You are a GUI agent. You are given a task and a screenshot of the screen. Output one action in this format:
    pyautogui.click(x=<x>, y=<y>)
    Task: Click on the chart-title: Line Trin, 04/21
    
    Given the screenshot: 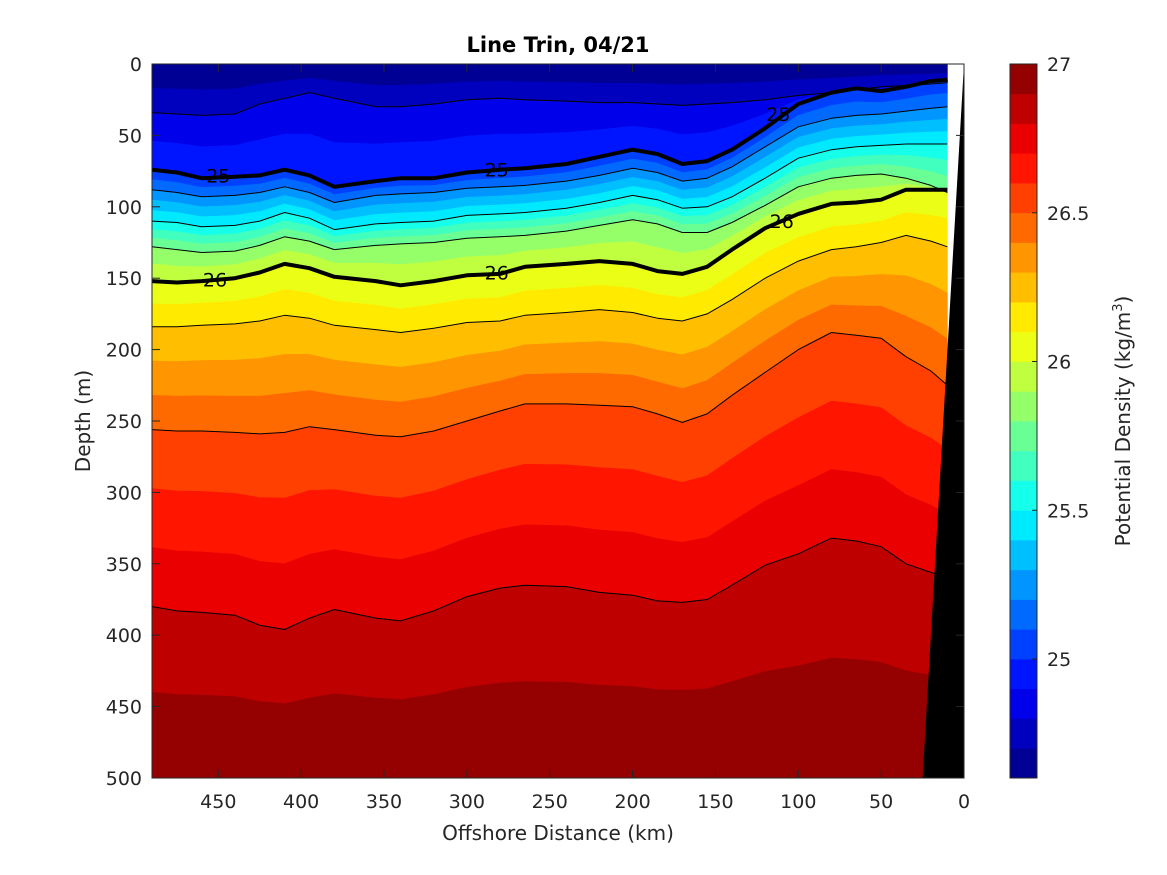 What is the action you would take?
    pyautogui.click(x=557, y=45)
    